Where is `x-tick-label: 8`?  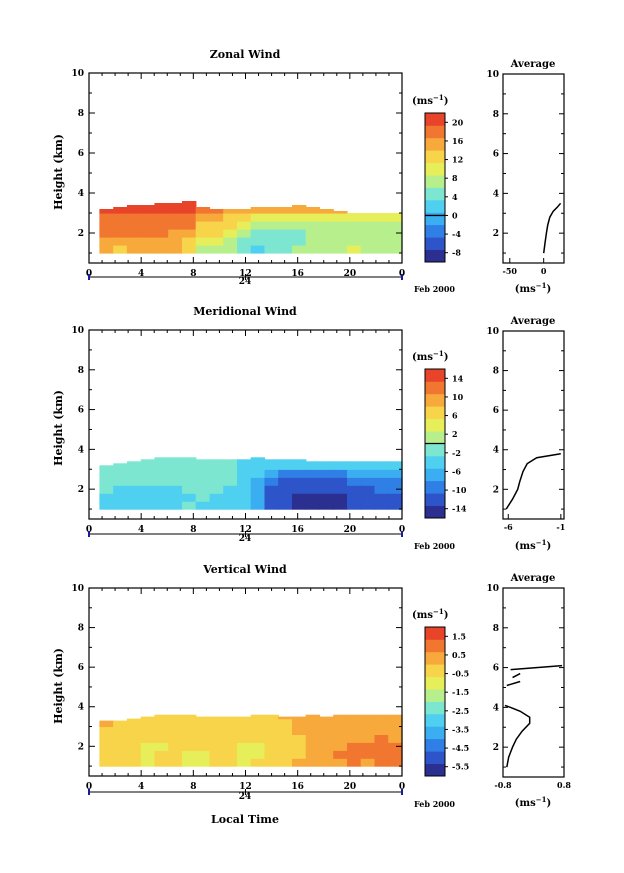
x-tick-label: 8 is located at coordinates (193, 530).